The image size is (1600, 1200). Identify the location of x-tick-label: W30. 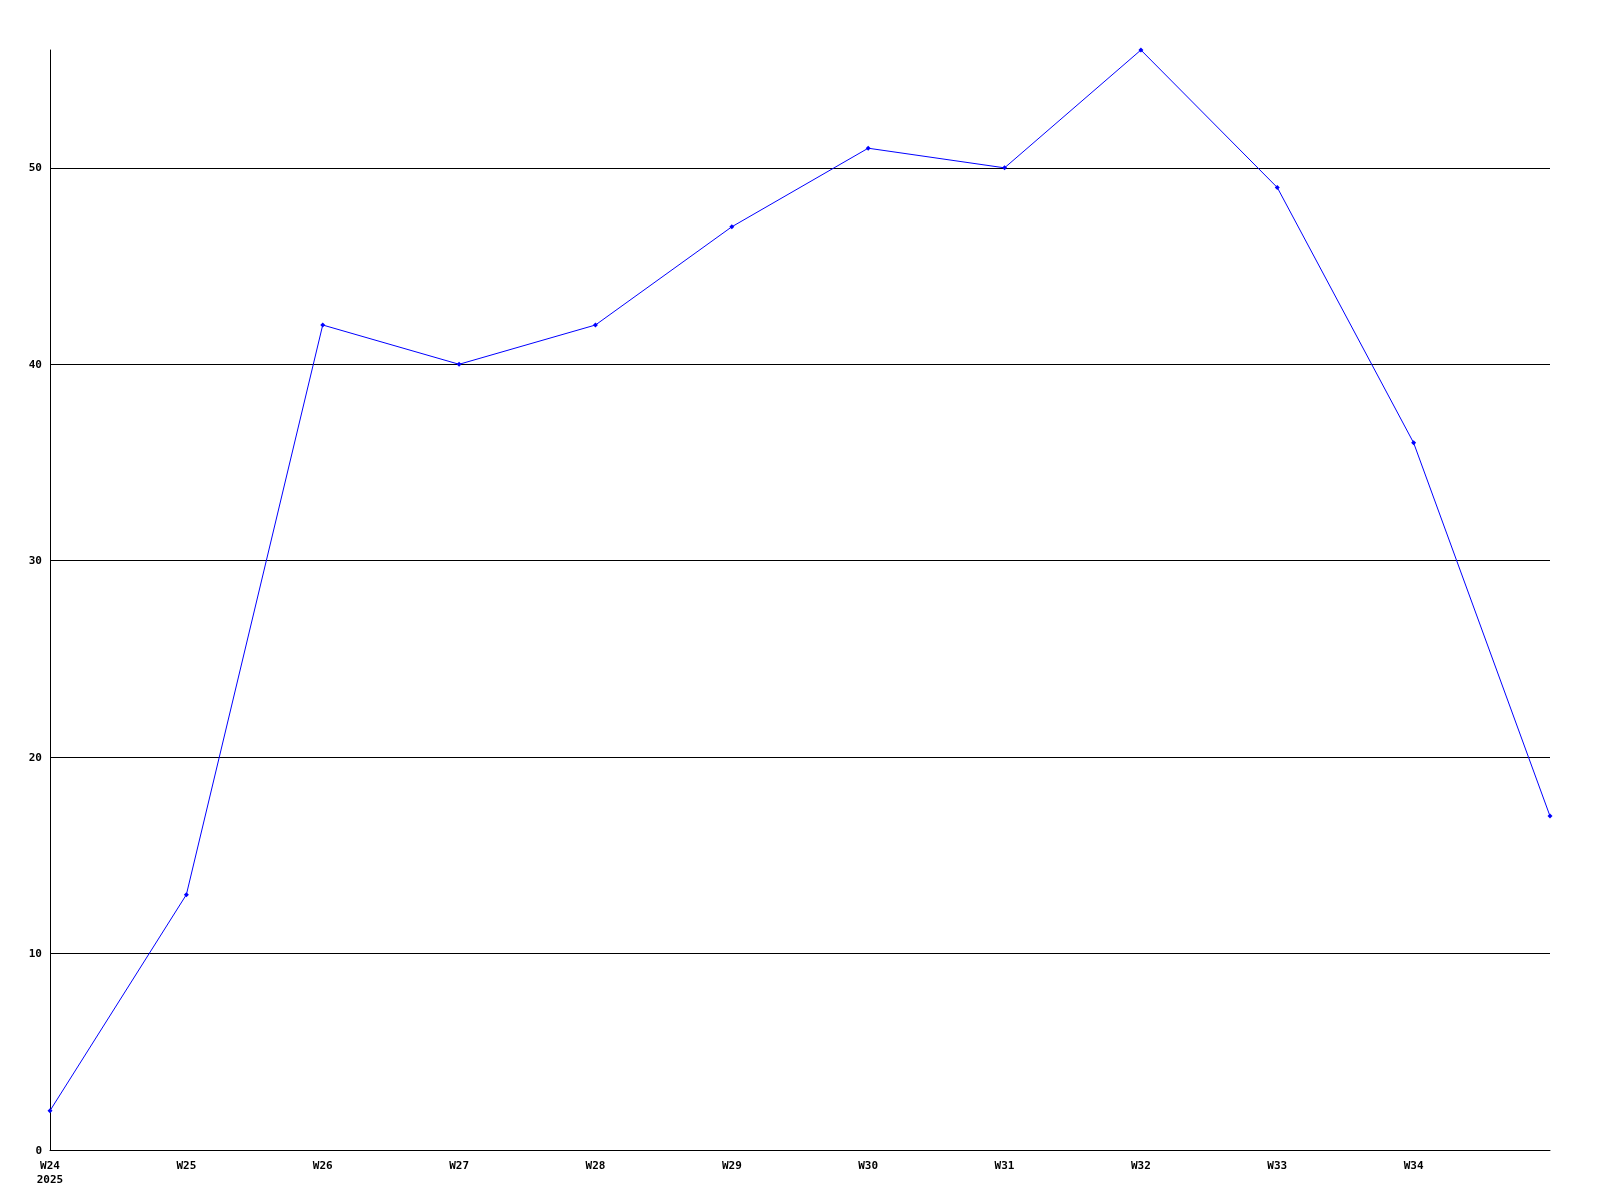
(868, 1165).